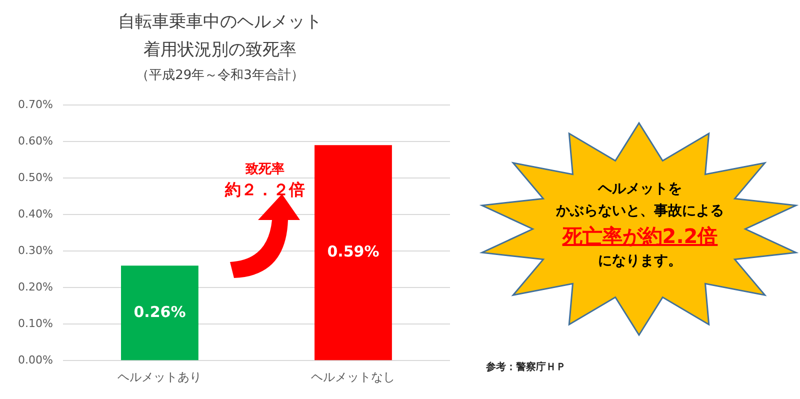 This screenshot has width=800, height=399. Describe the element at coordinates (35, 359) in the screenshot. I see `y-tick-label: 0.00%` at that location.